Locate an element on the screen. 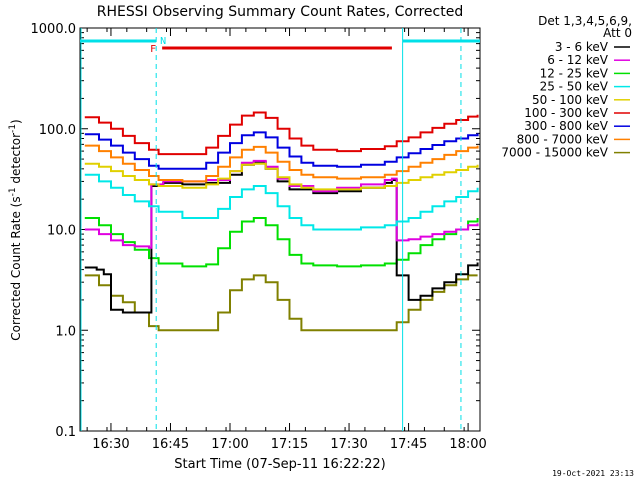 This screenshot has width=640, height=480. x-tick-label: 17:00 is located at coordinates (229, 444).